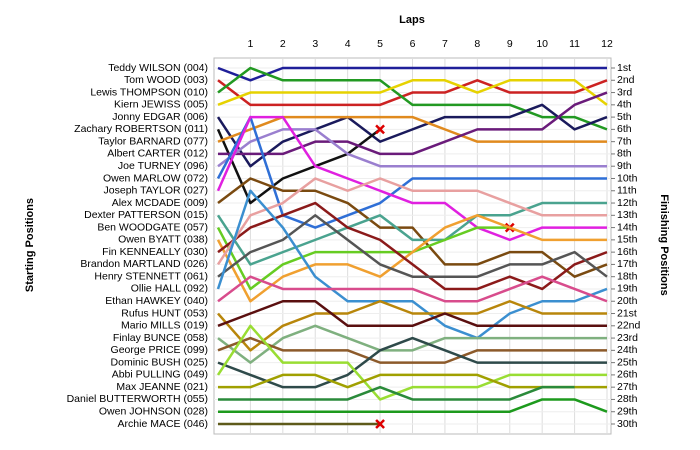  What do you see at coordinates (161, 105) in the screenshot?
I see `driver-label: Kiern JEWISS (005)` at bounding box center [161, 105].